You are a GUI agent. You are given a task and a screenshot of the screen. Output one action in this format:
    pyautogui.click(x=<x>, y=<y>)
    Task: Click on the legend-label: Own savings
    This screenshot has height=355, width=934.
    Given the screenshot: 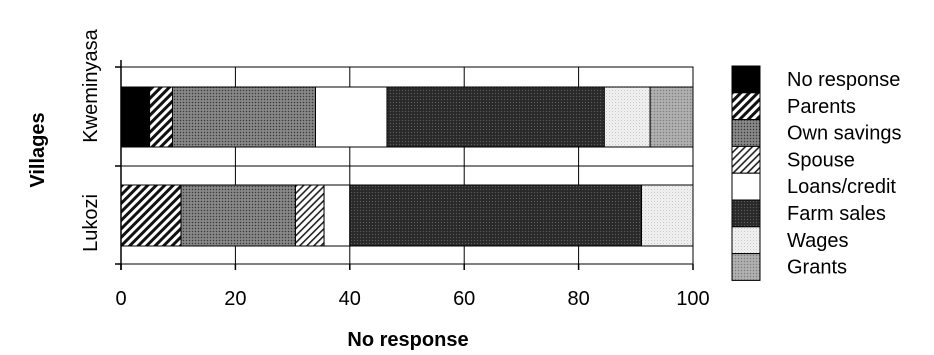 What is the action you would take?
    pyautogui.click(x=844, y=134)
    